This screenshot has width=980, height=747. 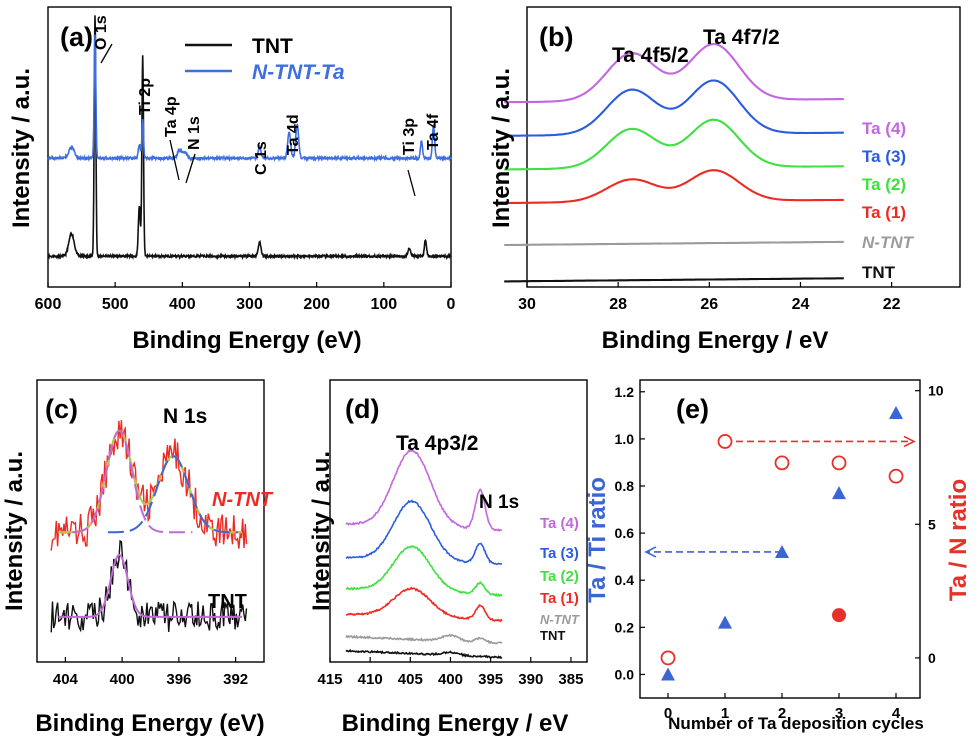 What do you see at coordinates (625, 533) in the screenshot?
I see `panel-e-y-tick-label: 0.6` at bounding box center [625, 533].